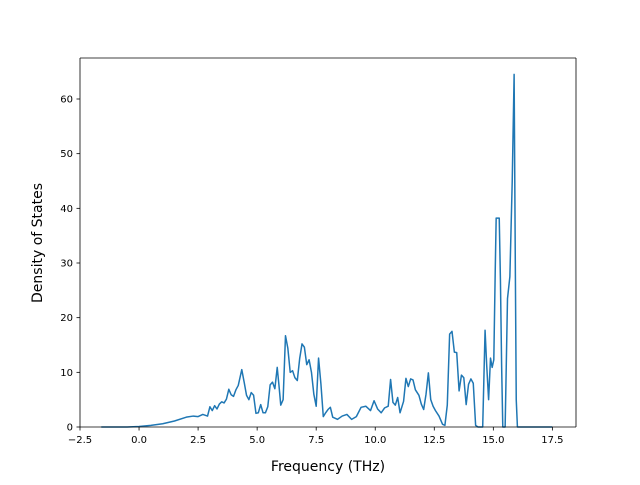  What do you see at coordinates (552, 440) in the screenshot?
I see `x-tick-label: 17.5` at bounding box center [552, 440].